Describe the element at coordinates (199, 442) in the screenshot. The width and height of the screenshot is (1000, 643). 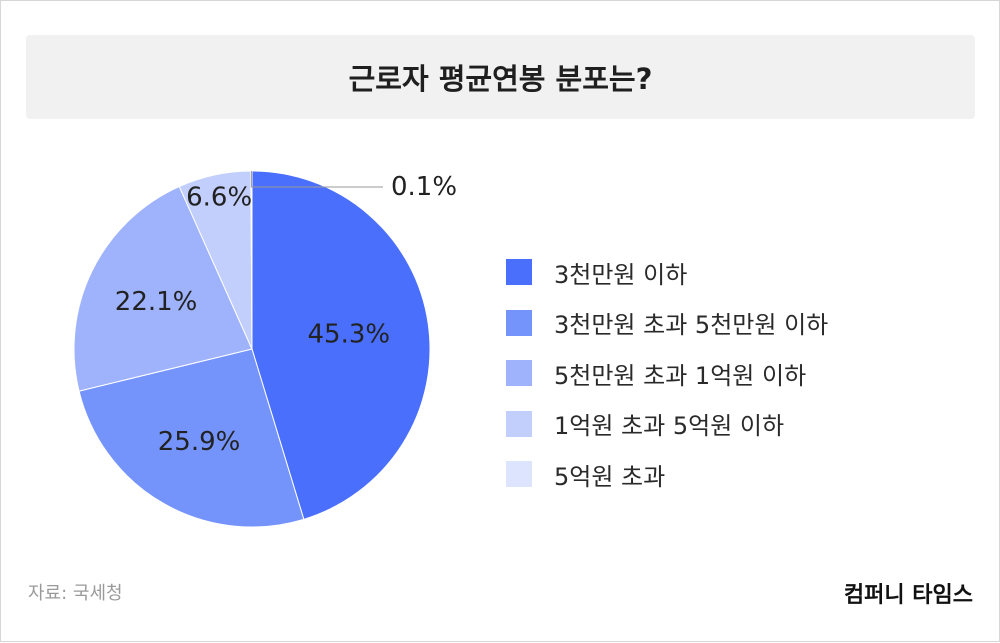
I see `slice-label: 25.9%` at that location.